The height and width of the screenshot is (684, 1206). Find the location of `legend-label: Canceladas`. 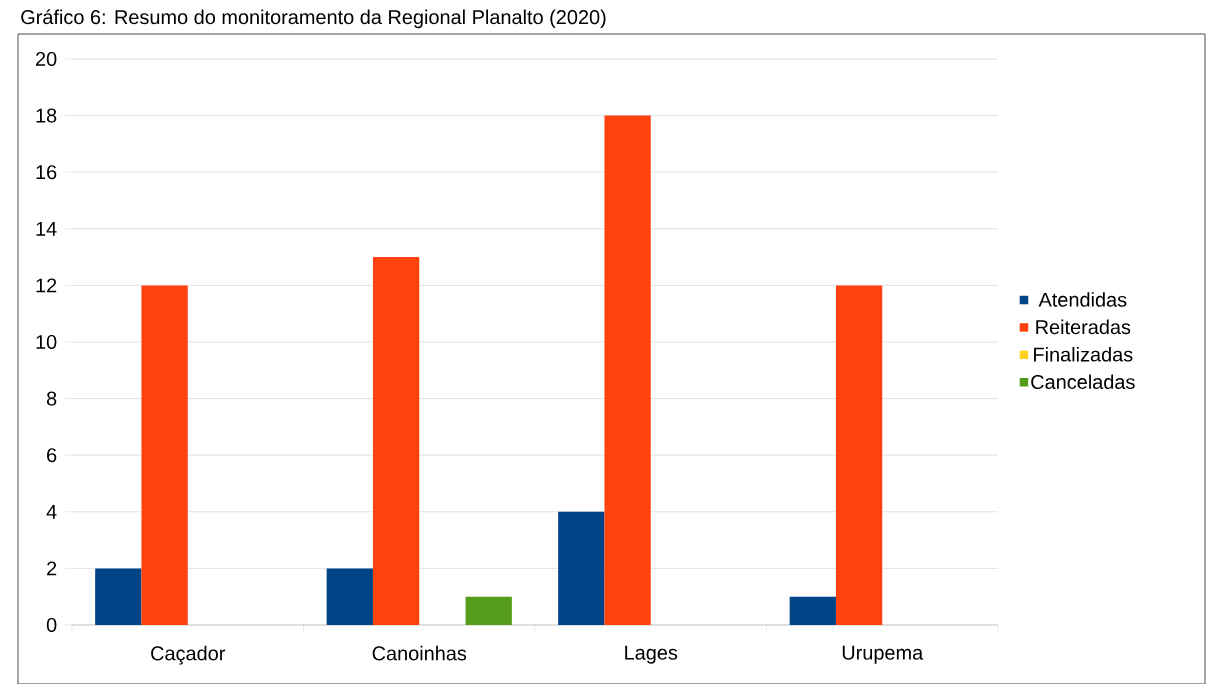

legend-label: Canceladas is located at coordinates (1083, 381).